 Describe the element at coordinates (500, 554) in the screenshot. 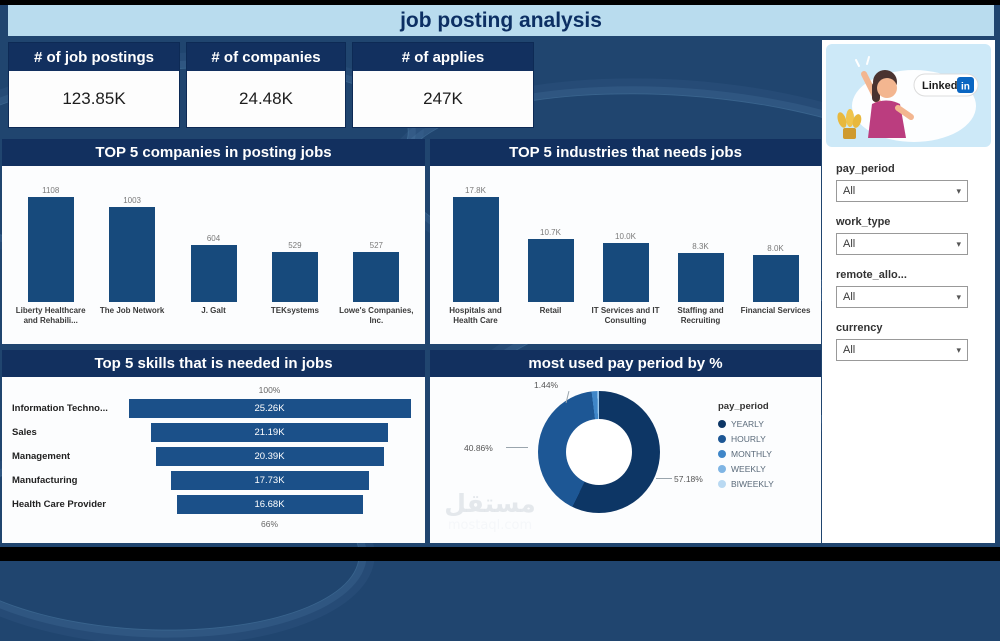

I see `bottom-letterbox-bar` at that location.